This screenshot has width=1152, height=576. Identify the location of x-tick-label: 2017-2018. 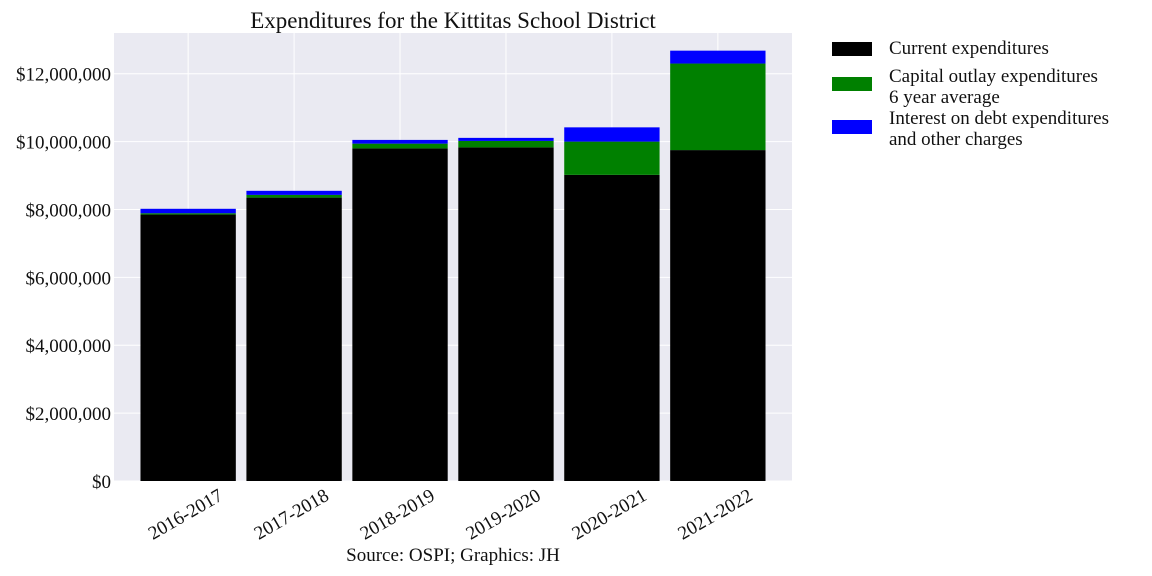
(292, 514).